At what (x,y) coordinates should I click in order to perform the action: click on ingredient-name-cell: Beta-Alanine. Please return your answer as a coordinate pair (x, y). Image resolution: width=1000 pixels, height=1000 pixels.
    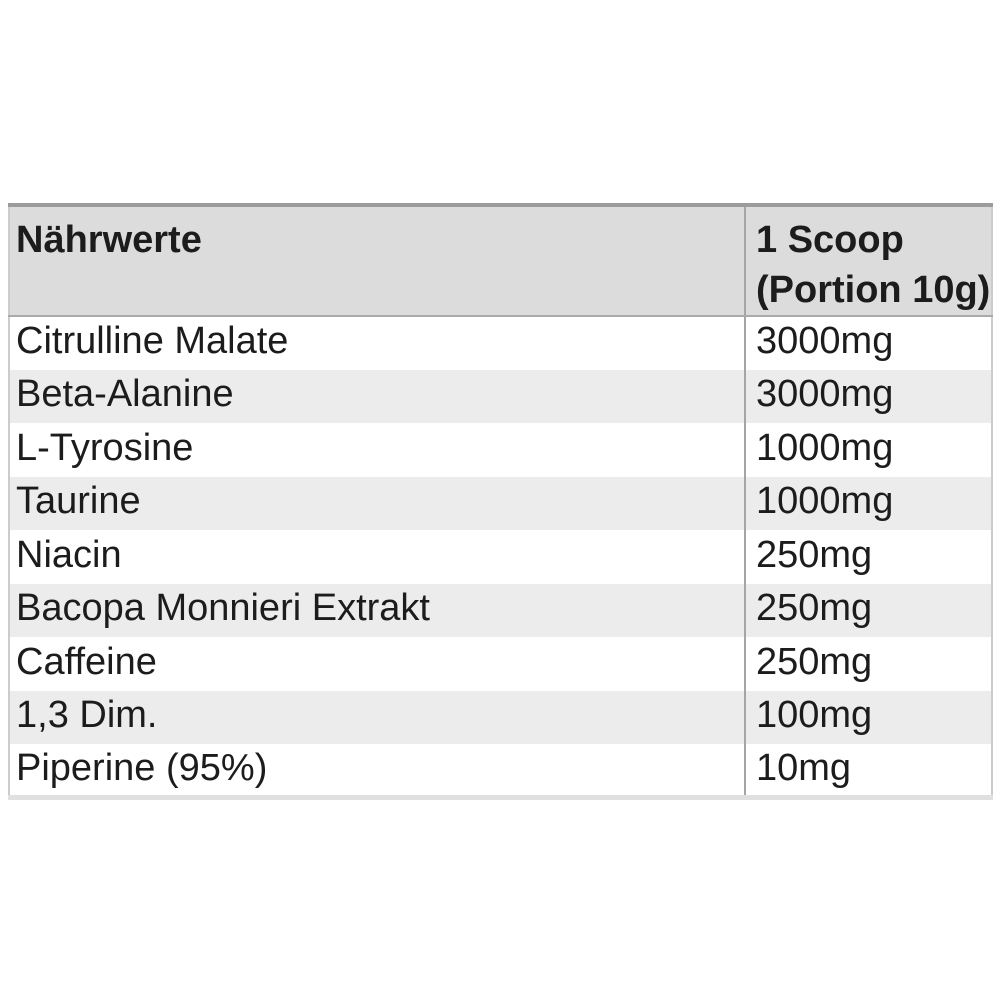
    Looking at the image, I should click on (125, 394).